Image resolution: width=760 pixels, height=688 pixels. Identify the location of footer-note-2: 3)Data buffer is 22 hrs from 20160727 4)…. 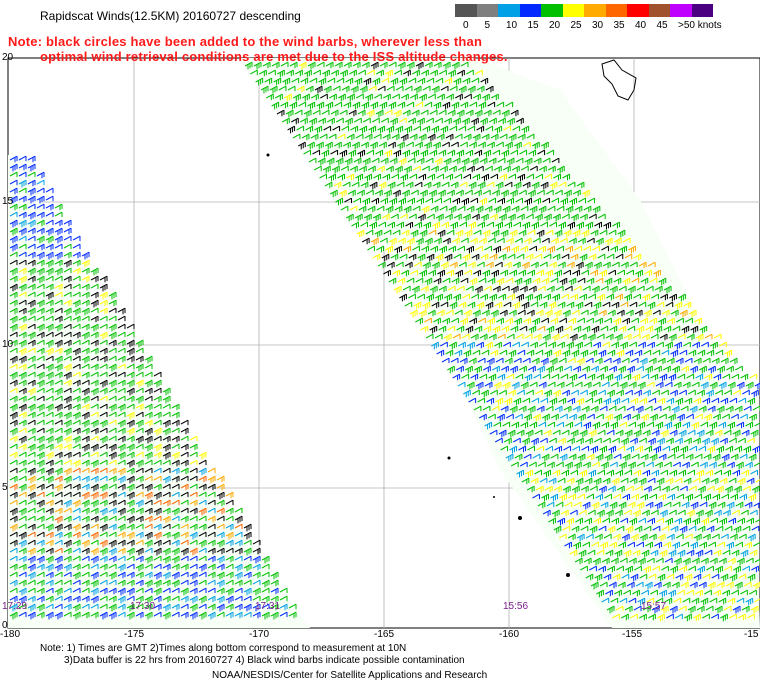
(264, 660).